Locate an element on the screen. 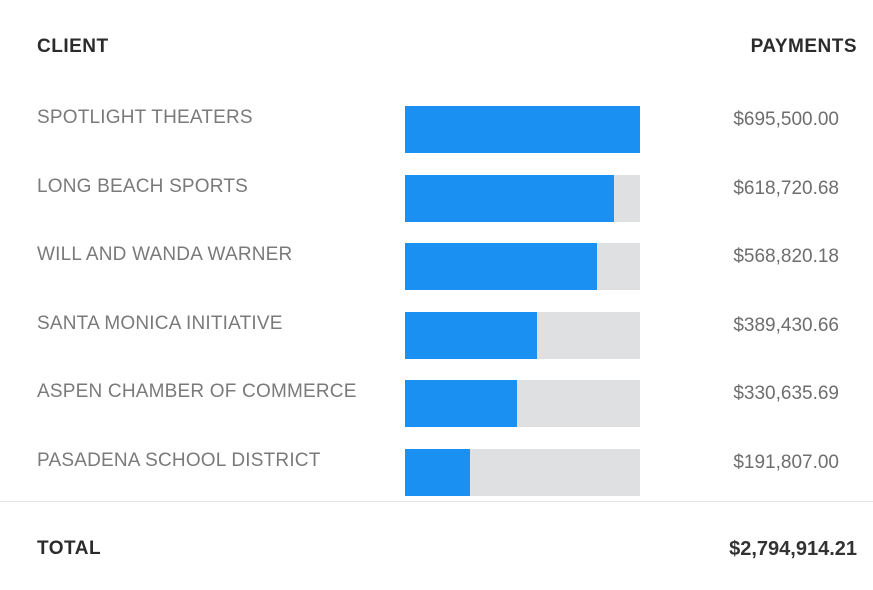  total-value: $2,794,914.21 is located at coordinates (793, 549).